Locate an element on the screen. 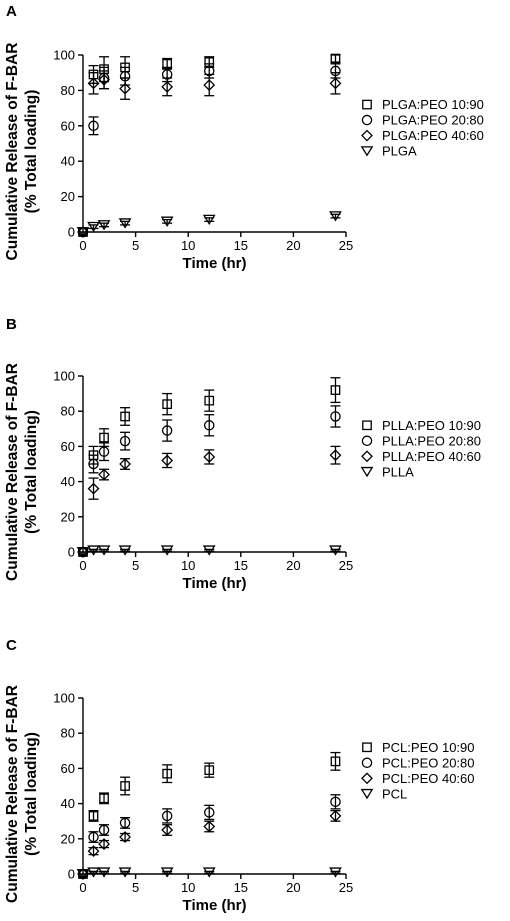  y-tick-label: 60 is located at coordinates (68, 125).